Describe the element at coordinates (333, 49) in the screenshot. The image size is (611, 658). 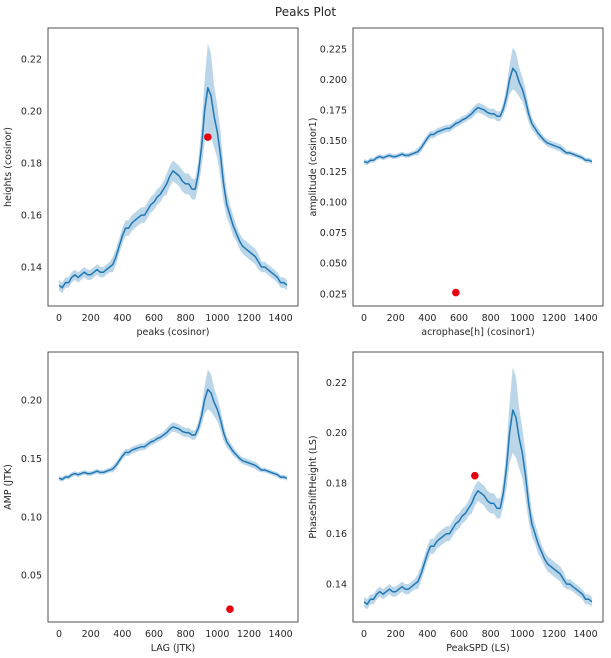
I see `y-tick-label: 0.225` at that location.